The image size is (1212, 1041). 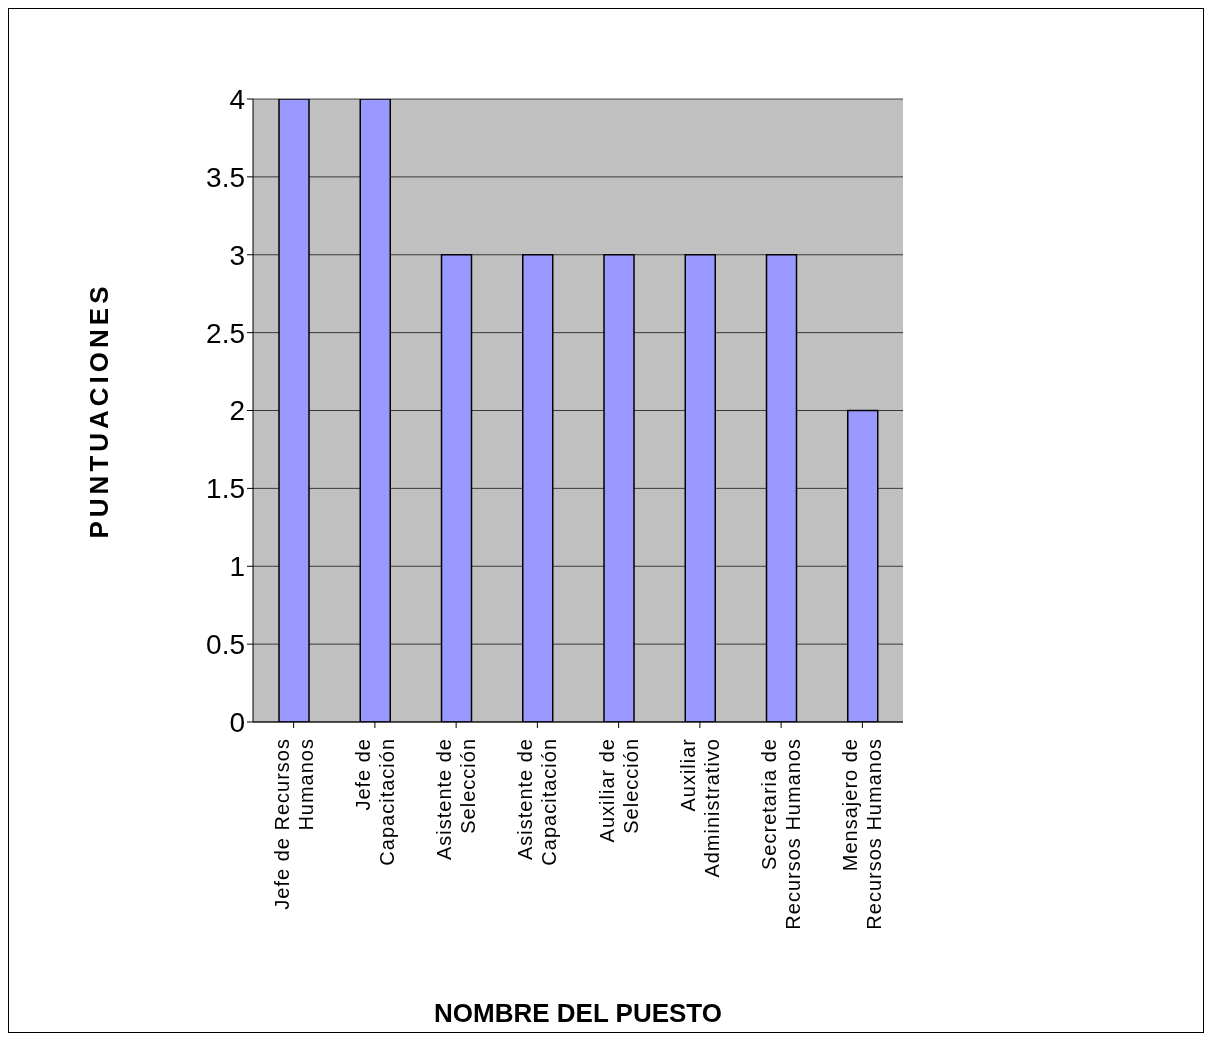 What do you see at coordinates (293, 824) in the screenshot?
I see `x-tick-label: Jefe de Recursos Humanos` at bounding box center [293, 824].